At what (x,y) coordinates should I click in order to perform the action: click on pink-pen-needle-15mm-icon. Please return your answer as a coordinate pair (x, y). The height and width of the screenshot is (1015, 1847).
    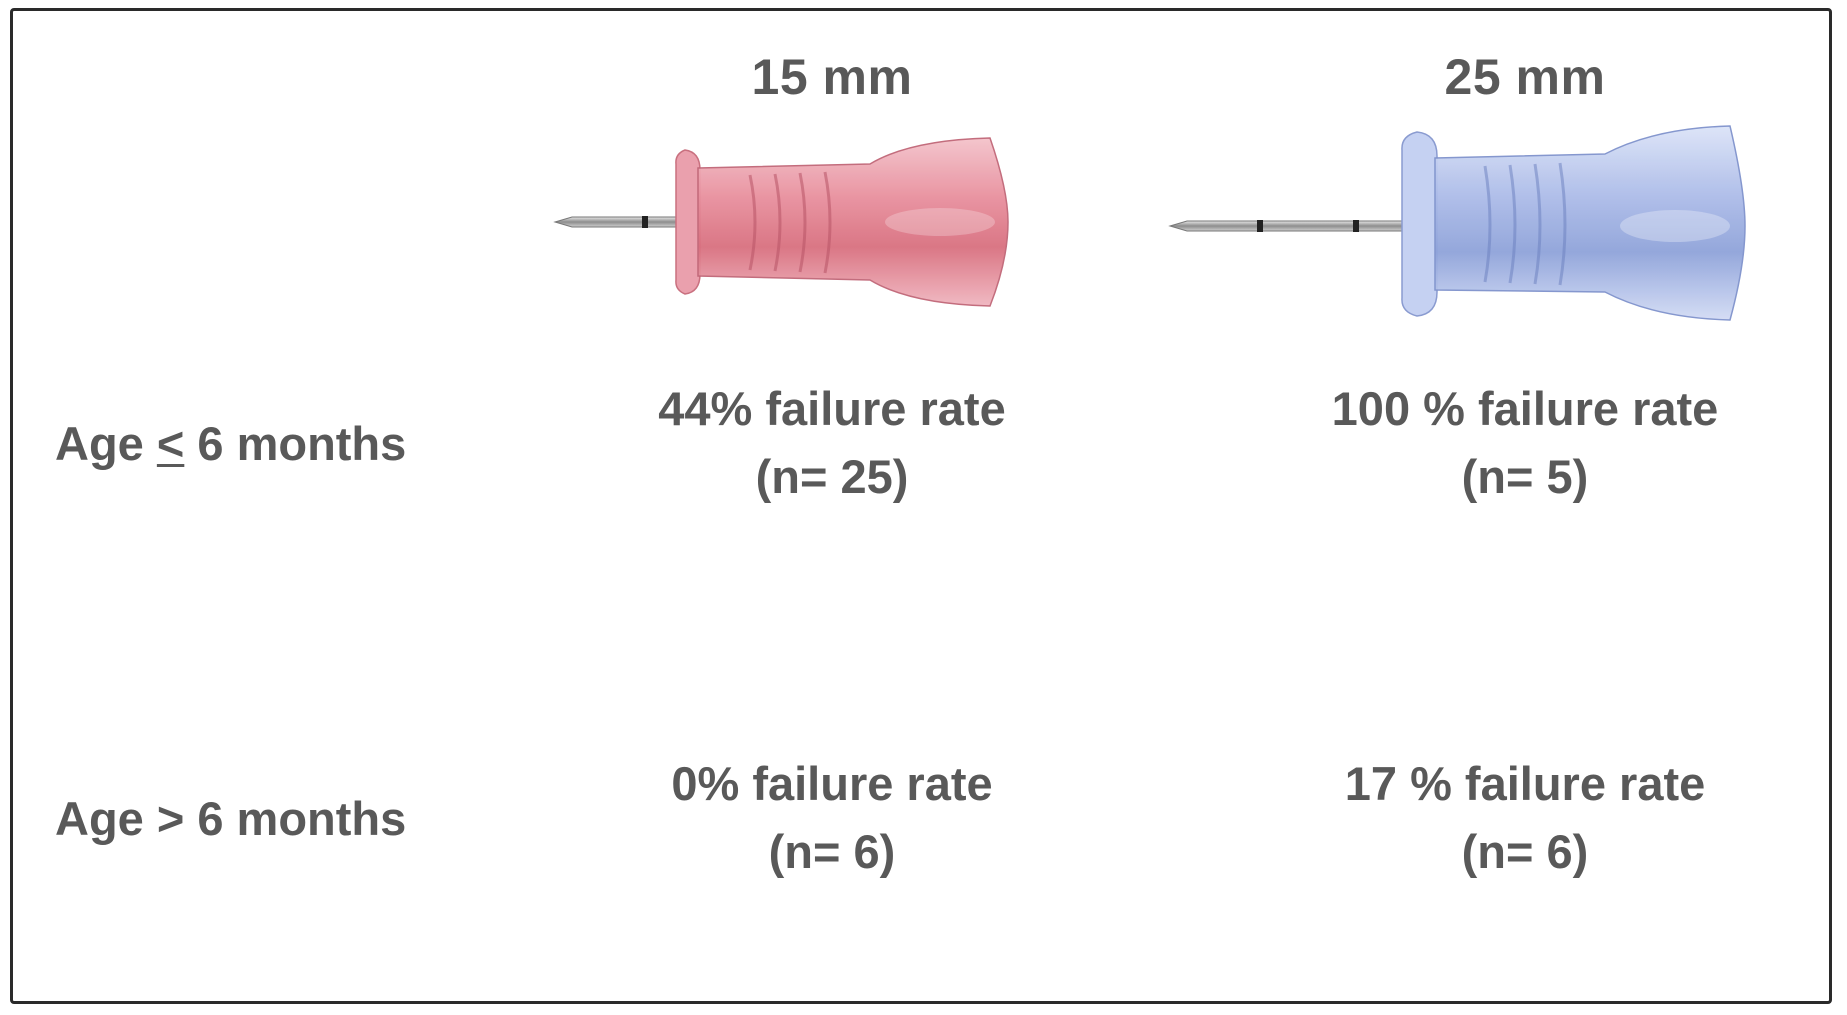
    Looking at the image, I should click on (781, 222).